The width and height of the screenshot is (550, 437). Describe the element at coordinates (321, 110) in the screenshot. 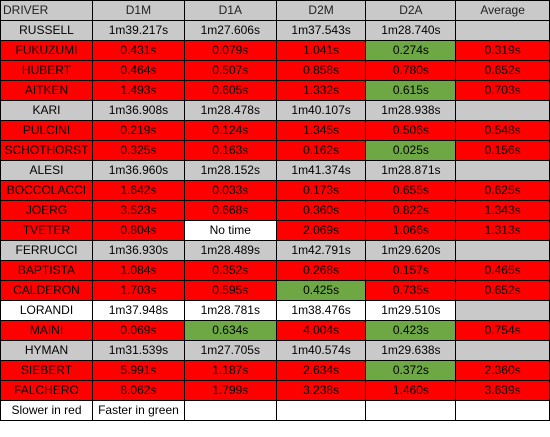

I see `time-cell: 1m40.107s` at that location.